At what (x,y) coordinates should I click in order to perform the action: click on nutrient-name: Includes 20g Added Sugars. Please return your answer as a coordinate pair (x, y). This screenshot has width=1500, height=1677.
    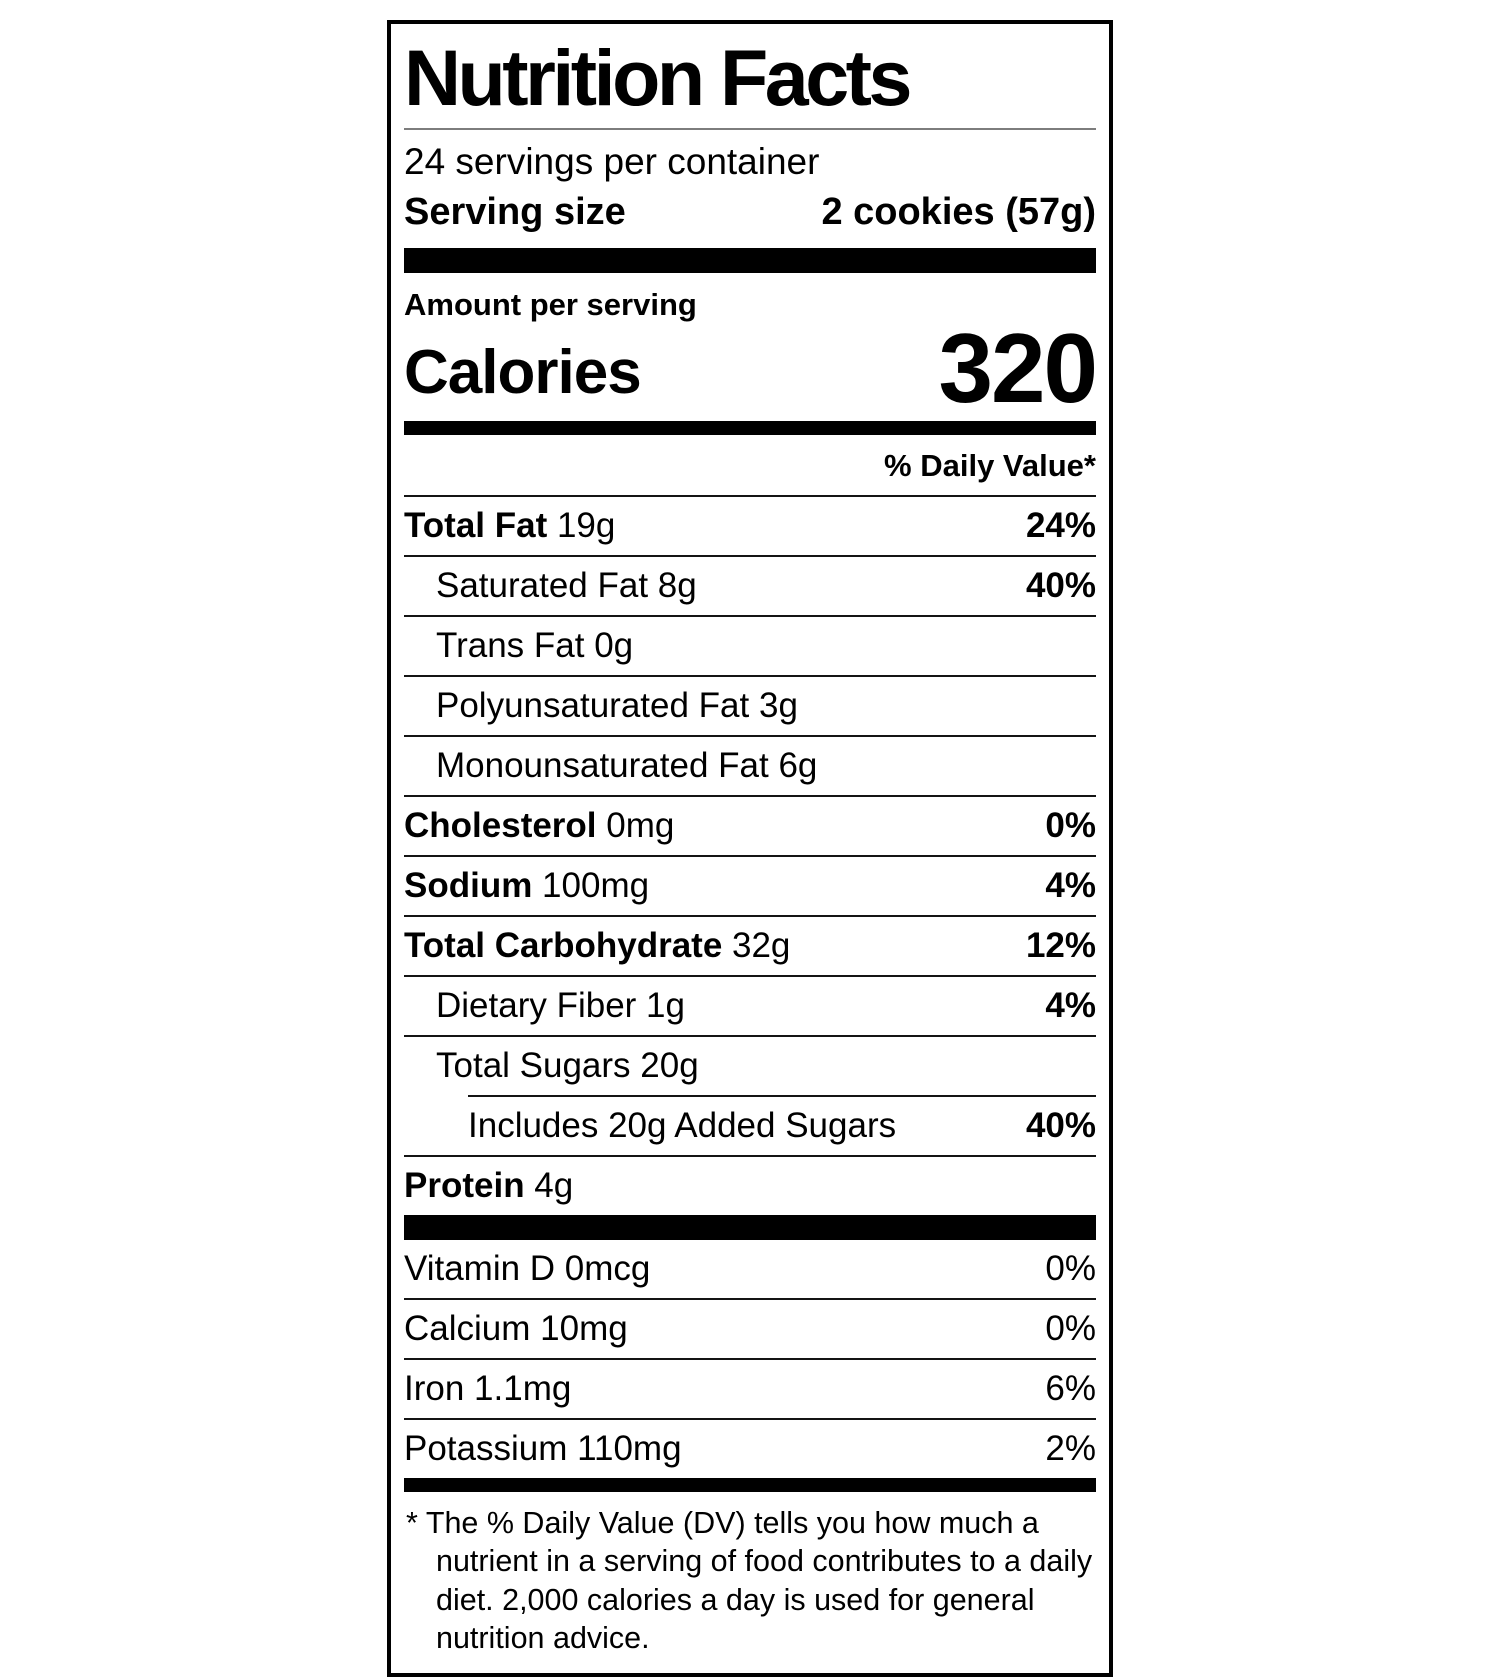
    Looking at the image, I should click on (682, 1125).